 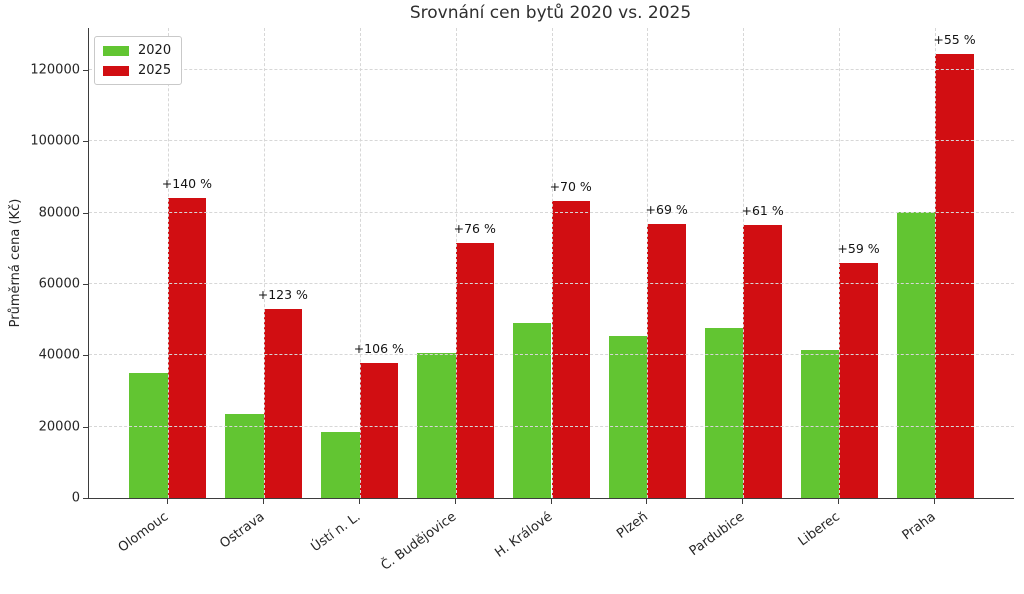 What do you see at coordinates (436, 425) in the screenshot?
I see `bar-2020-c-budejovice` at bounding box center [436, 425].